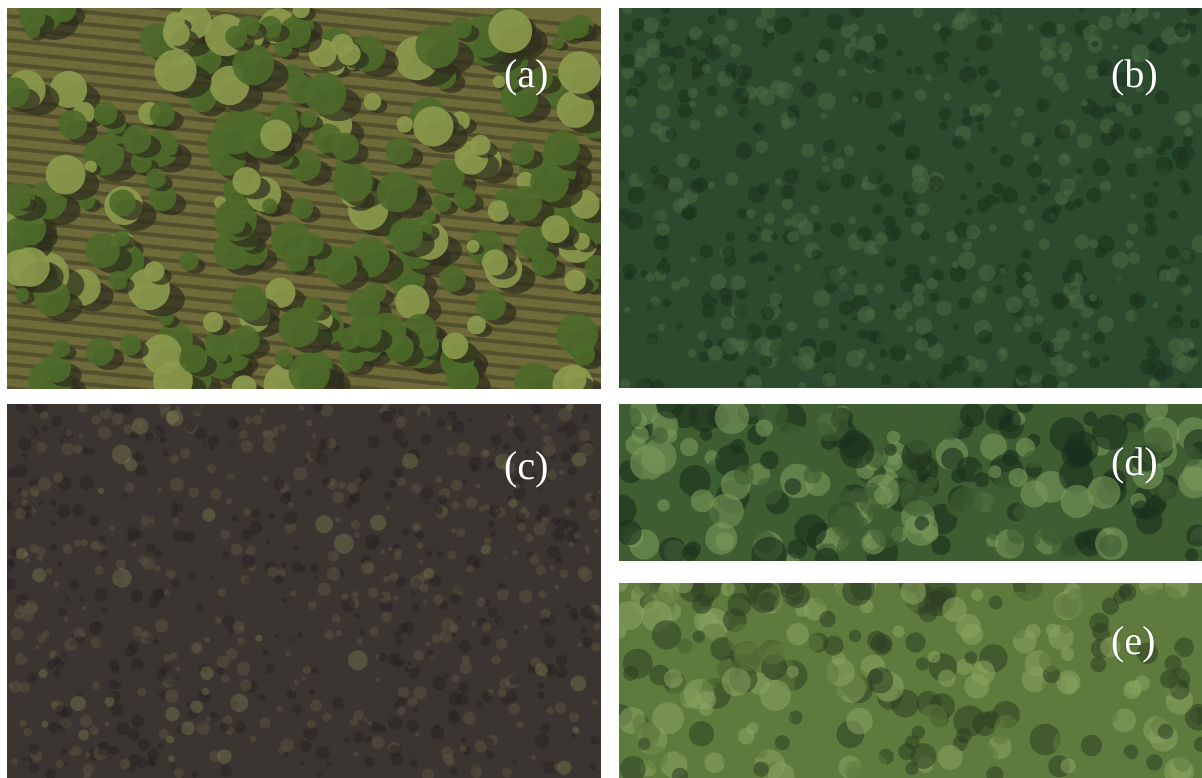 The width and height of the screenshot is (1202, 778). Describe the element at coordinates (526, 73) in the screenshot. I see `panel-a-label: (a)` at that location.